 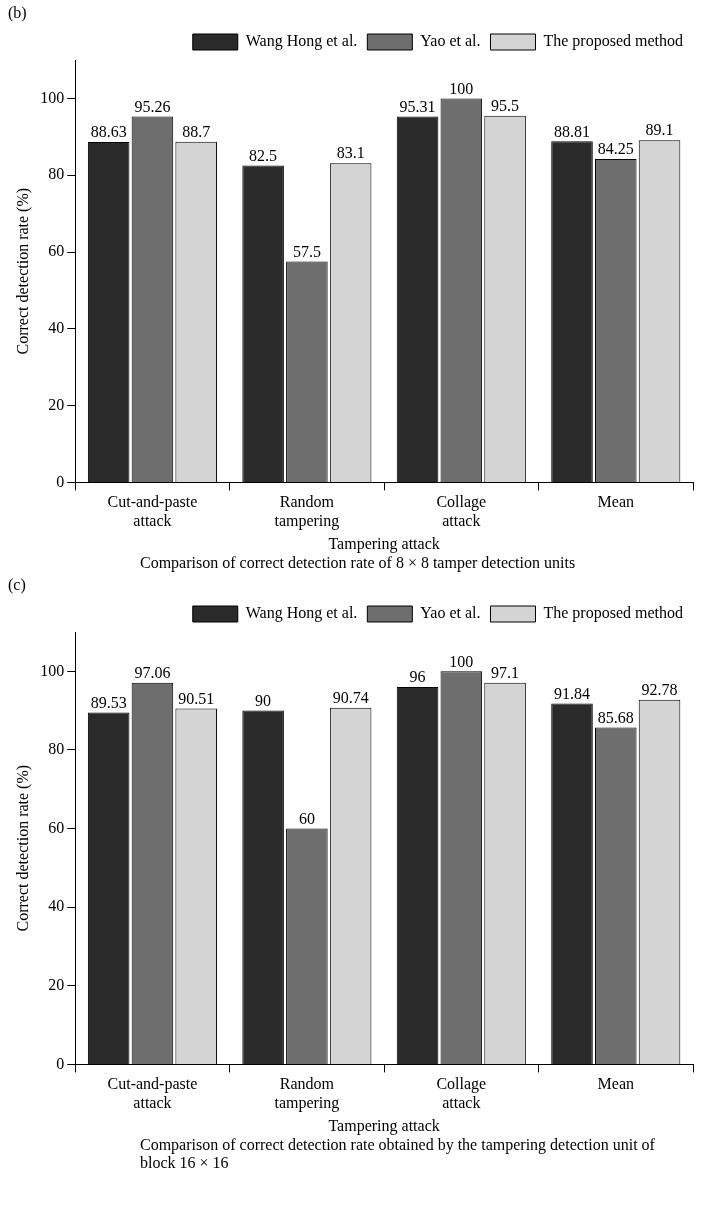 I want to click on data-label: 95.5, so click(x=505, y=105).